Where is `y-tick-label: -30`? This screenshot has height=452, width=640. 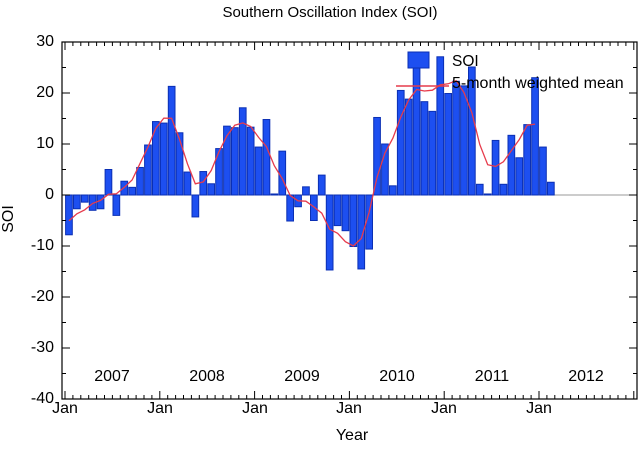
y-tick-label: -30 is located at coordinates (42, 347).